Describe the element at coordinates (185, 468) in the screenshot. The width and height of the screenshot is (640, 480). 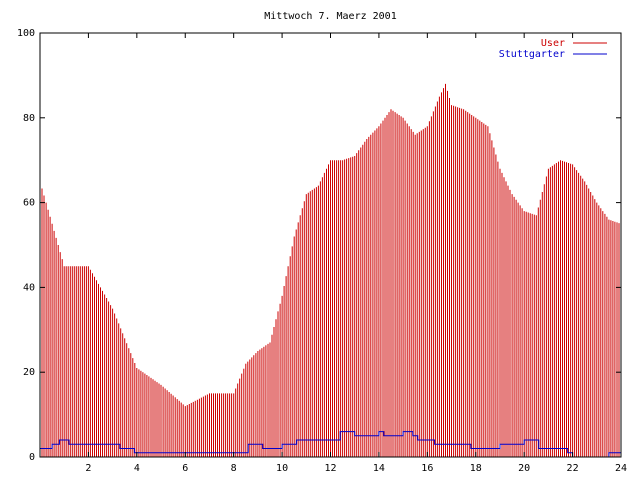
I see `x-tick-label: 6` at that location.